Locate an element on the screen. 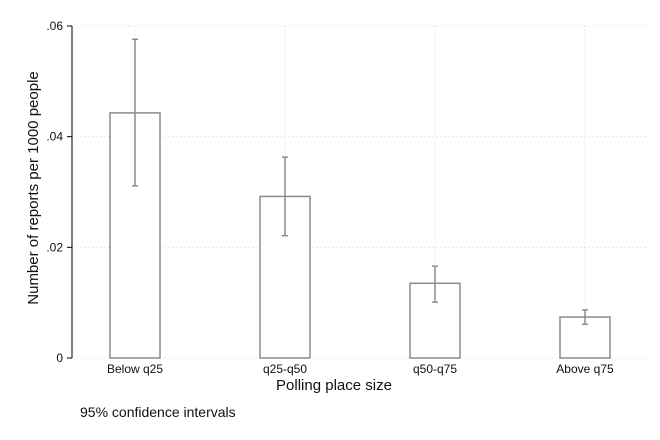  y-ticks: 0 .02 .04 .06 is located at coordinates (59, 192).